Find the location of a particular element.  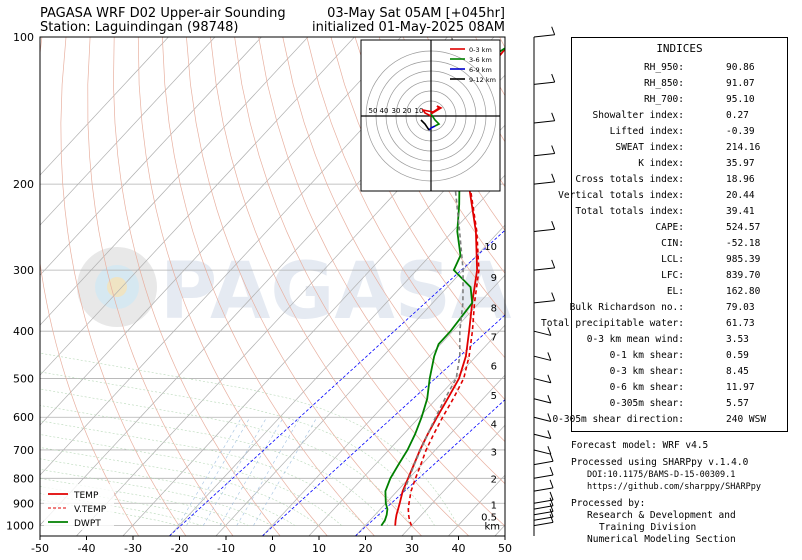

index-label: 0-305m shear: is located at coordinates (646, 403).